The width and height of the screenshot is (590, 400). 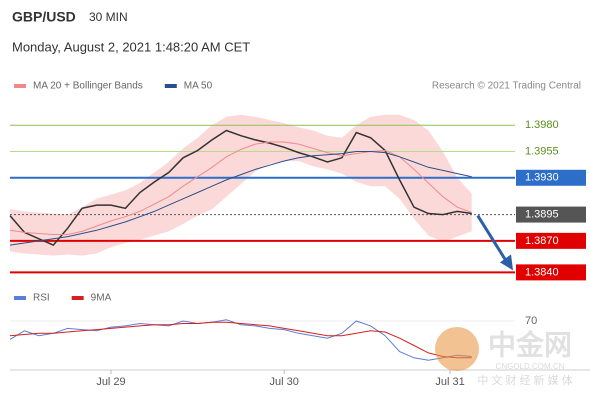 What do you see at coordinates (41, 298) in the screenshot?
I see `legend-label: RSI` at bounding box center [41, 298].